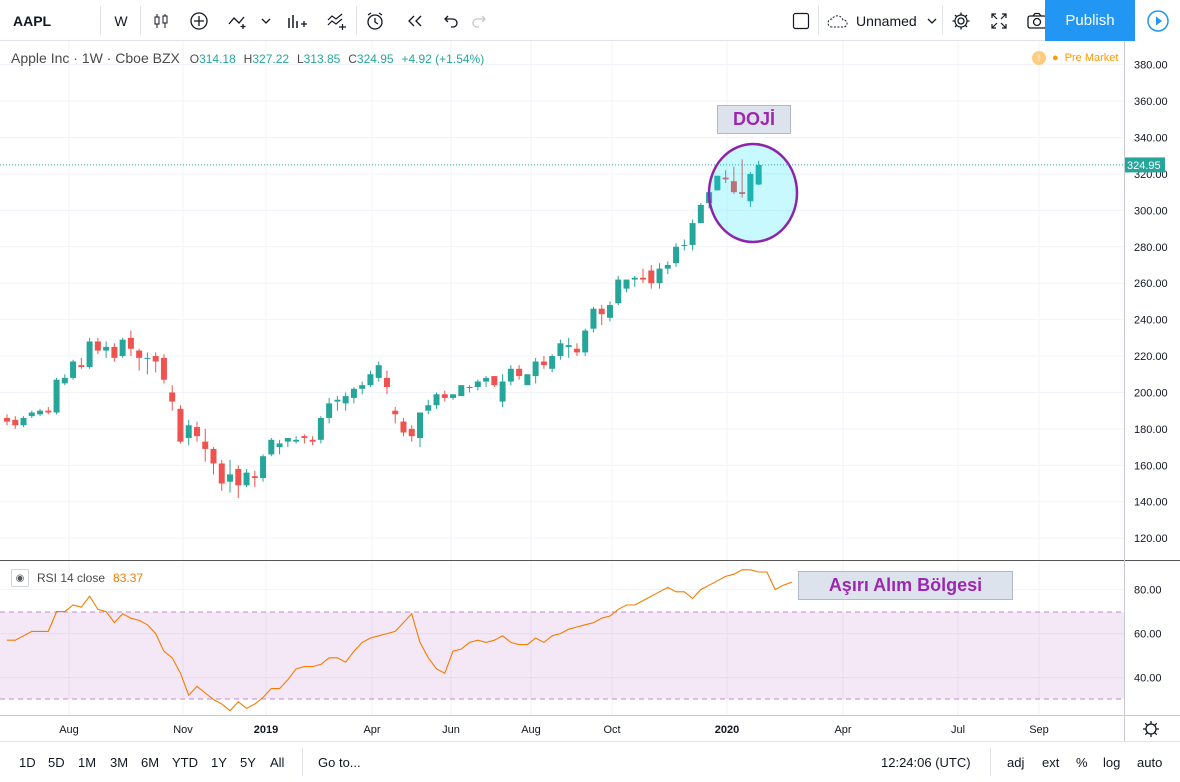  Describe the element at coordinates (271, 59) in the screenshot. I see `high-value: 327.22` at that location.